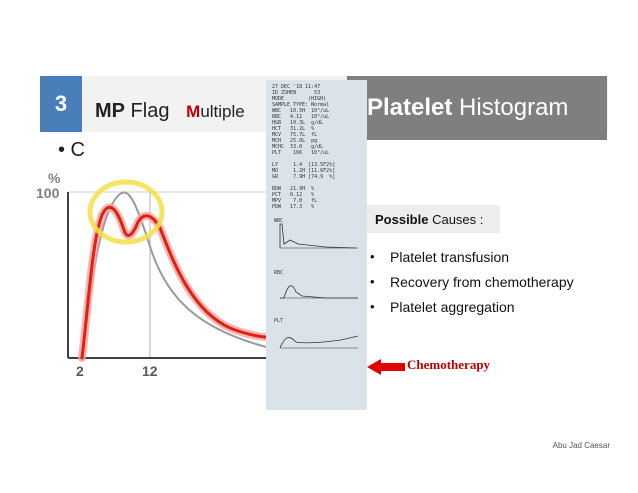 The width and height of the screenshot is (638, 493). Describe the element at coordinates (295, 201) in the screenshot. I see `printout-line: MPV 7.0 fL` at that location.